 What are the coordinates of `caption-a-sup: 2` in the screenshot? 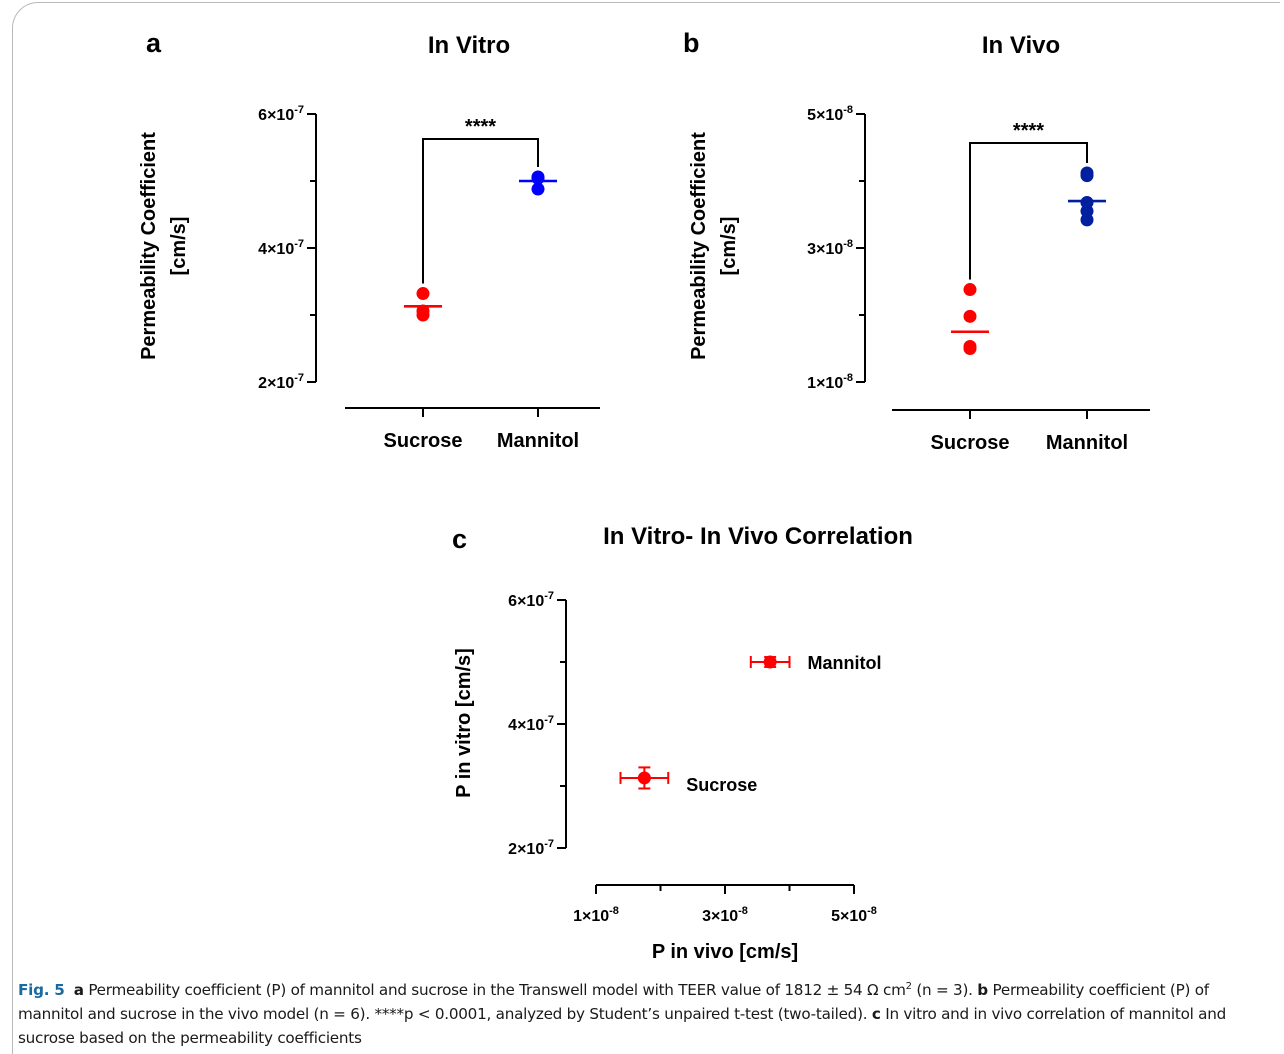 It's located at (908, 986).